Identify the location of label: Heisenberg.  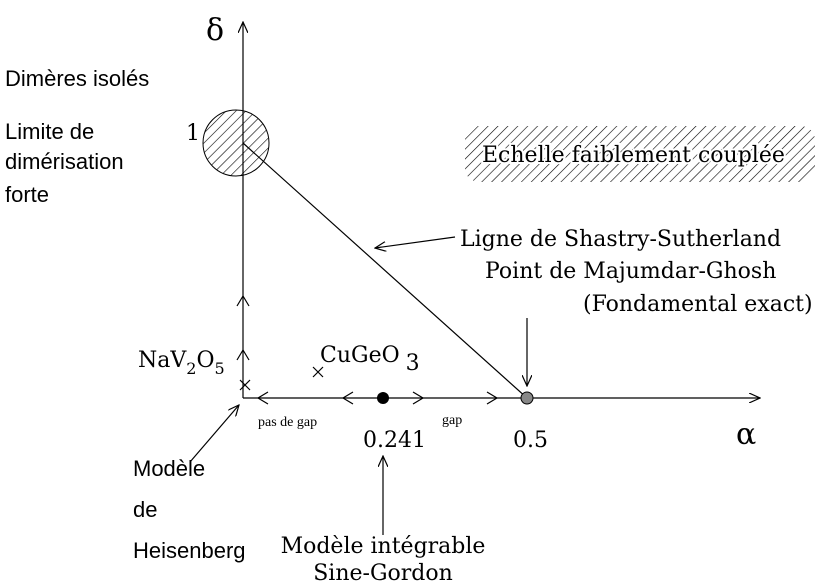
(189, 550).